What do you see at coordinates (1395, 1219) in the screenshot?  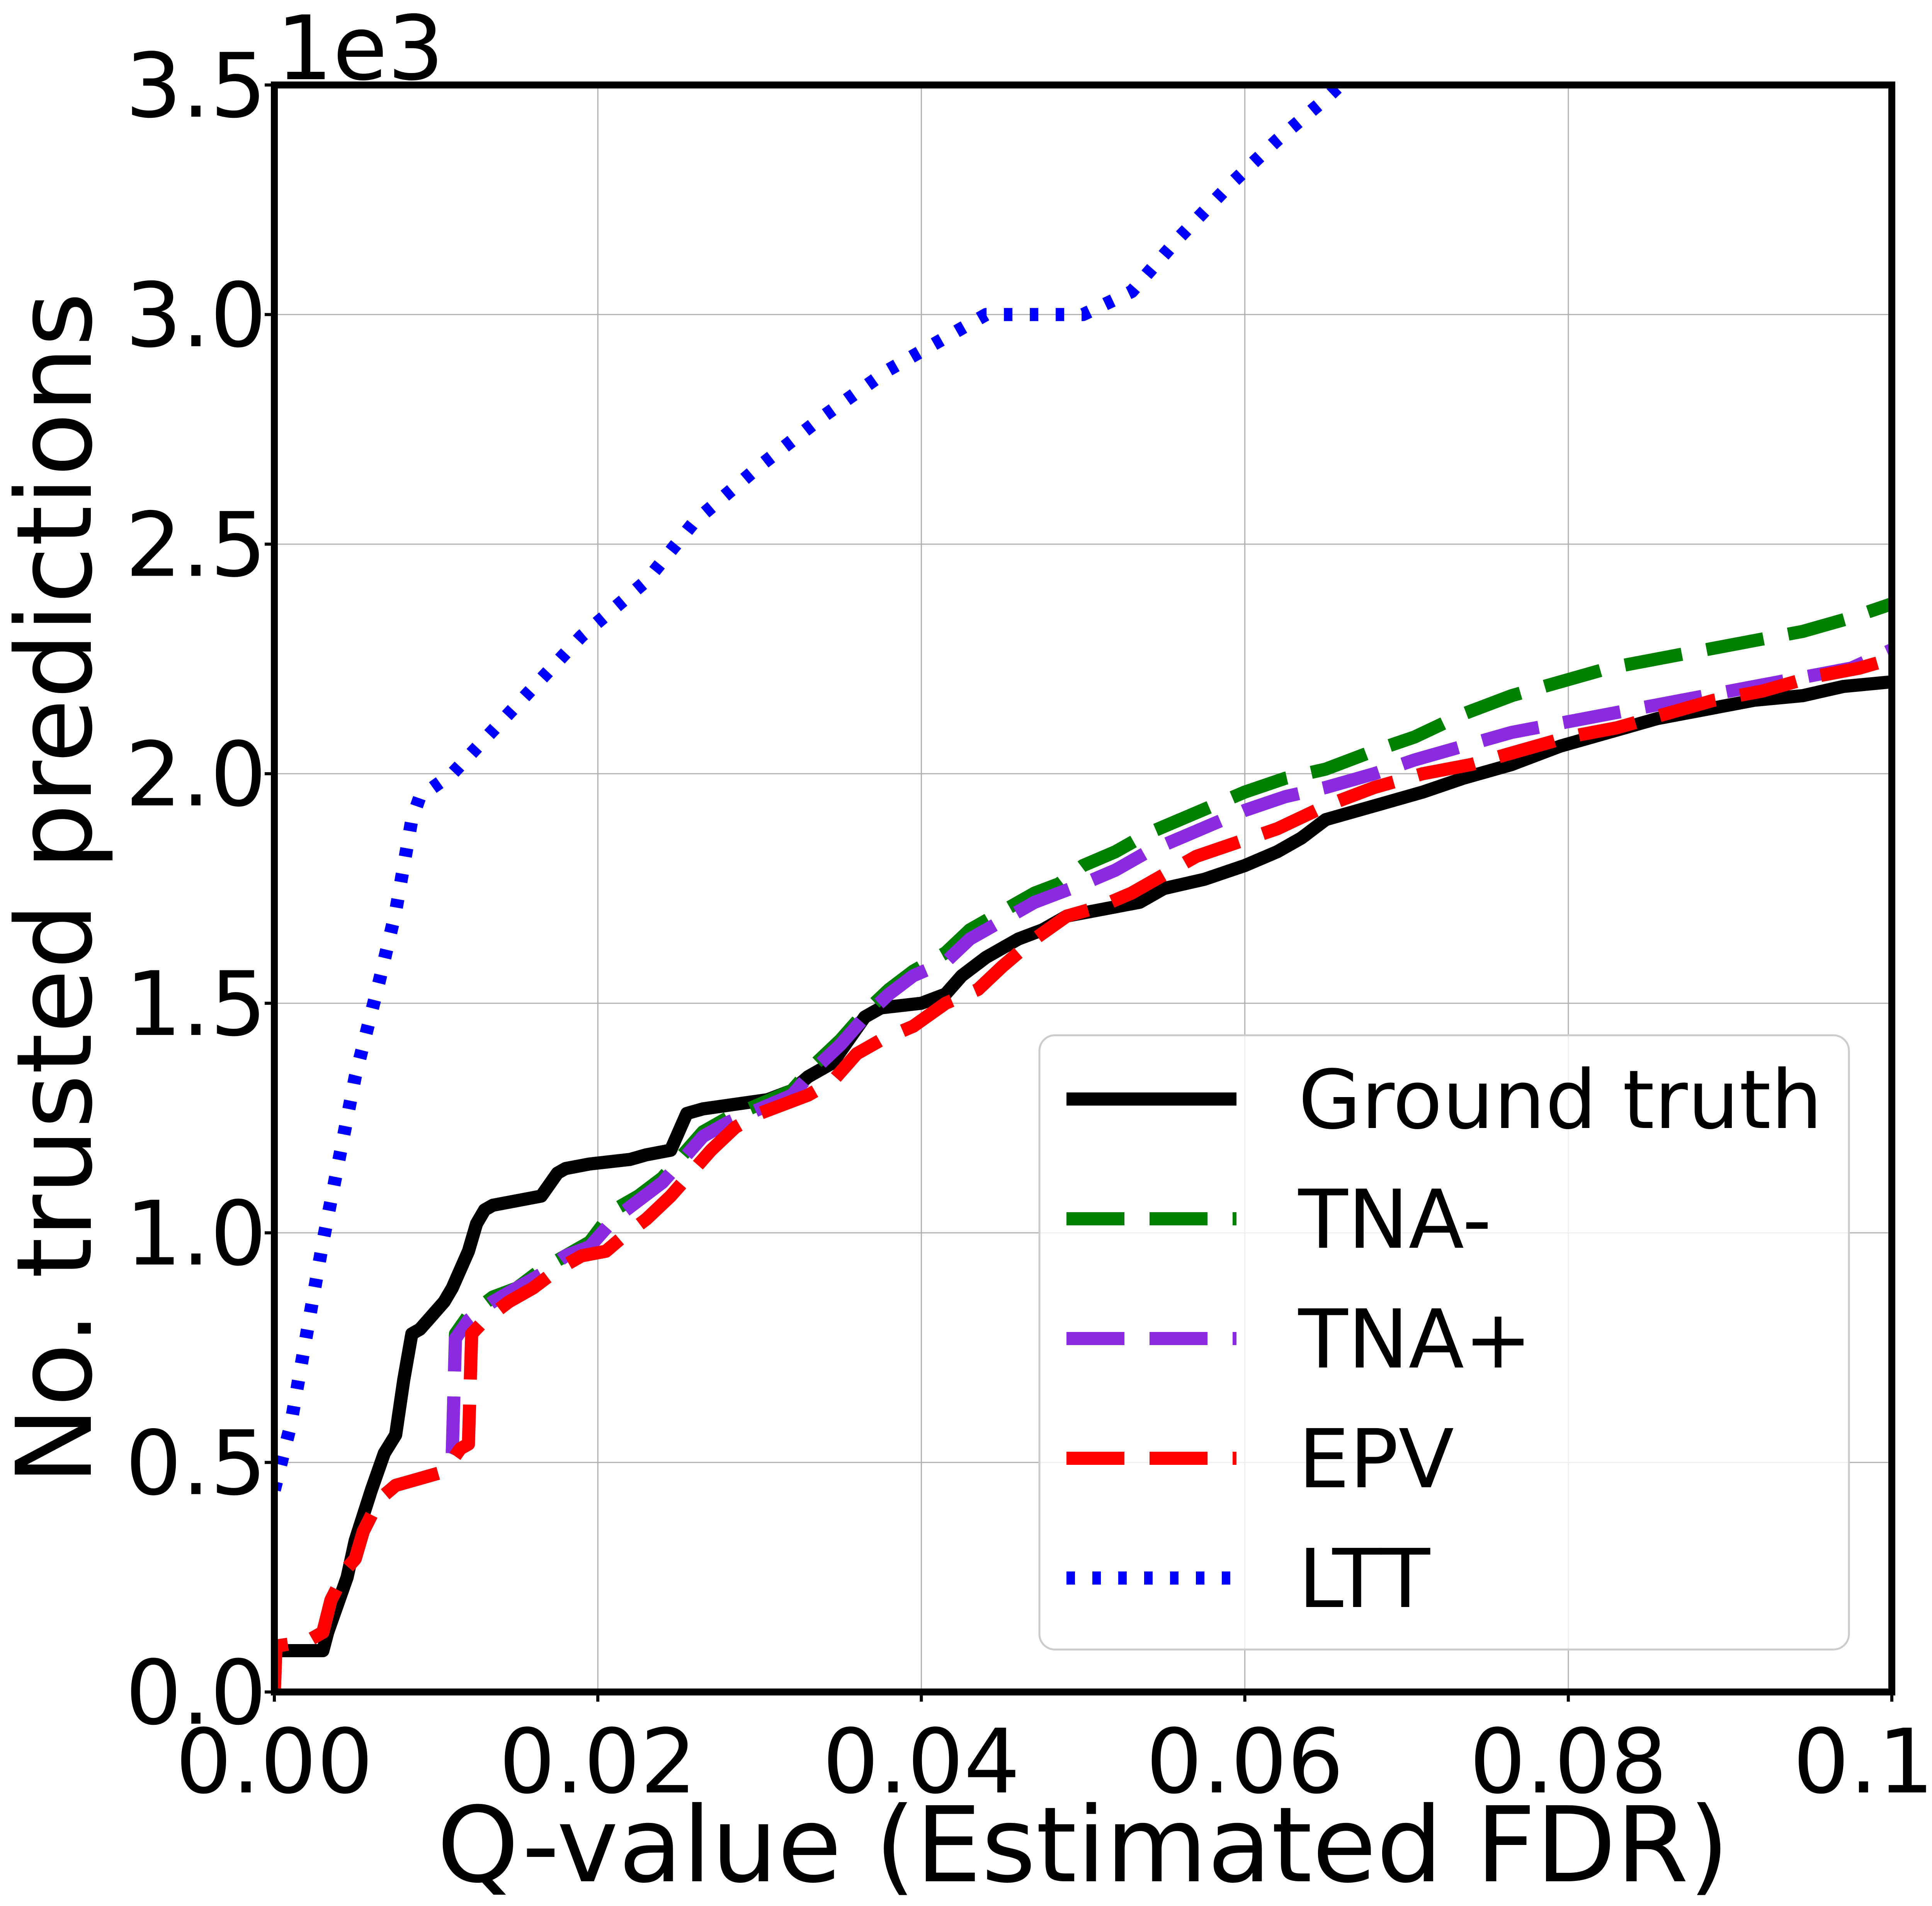 I see `legend-label: TNA-` at bounding box center [1395, 1219].